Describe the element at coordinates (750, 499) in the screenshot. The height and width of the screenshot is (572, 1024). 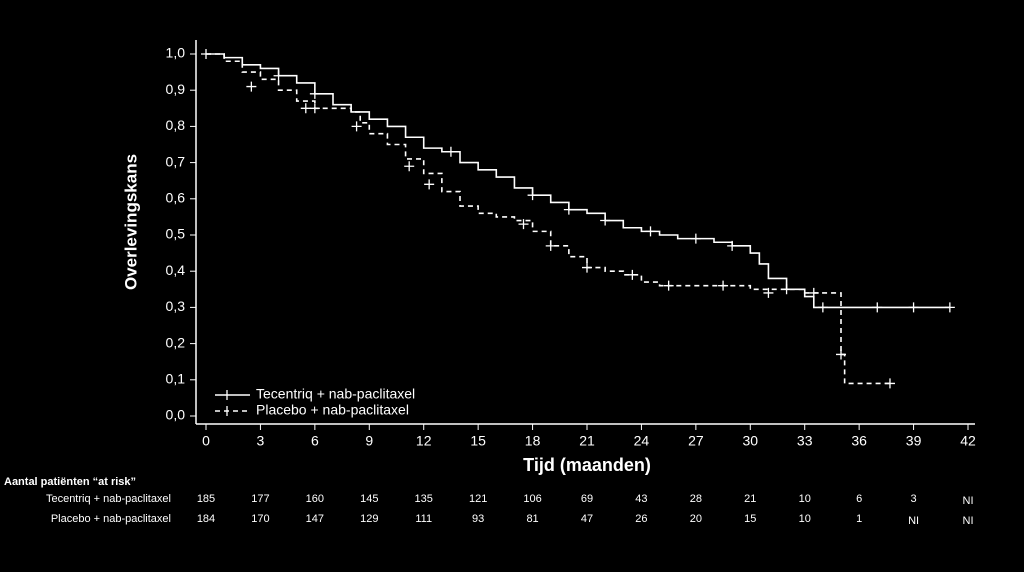
I see `at-risk-value: 21` at that location.